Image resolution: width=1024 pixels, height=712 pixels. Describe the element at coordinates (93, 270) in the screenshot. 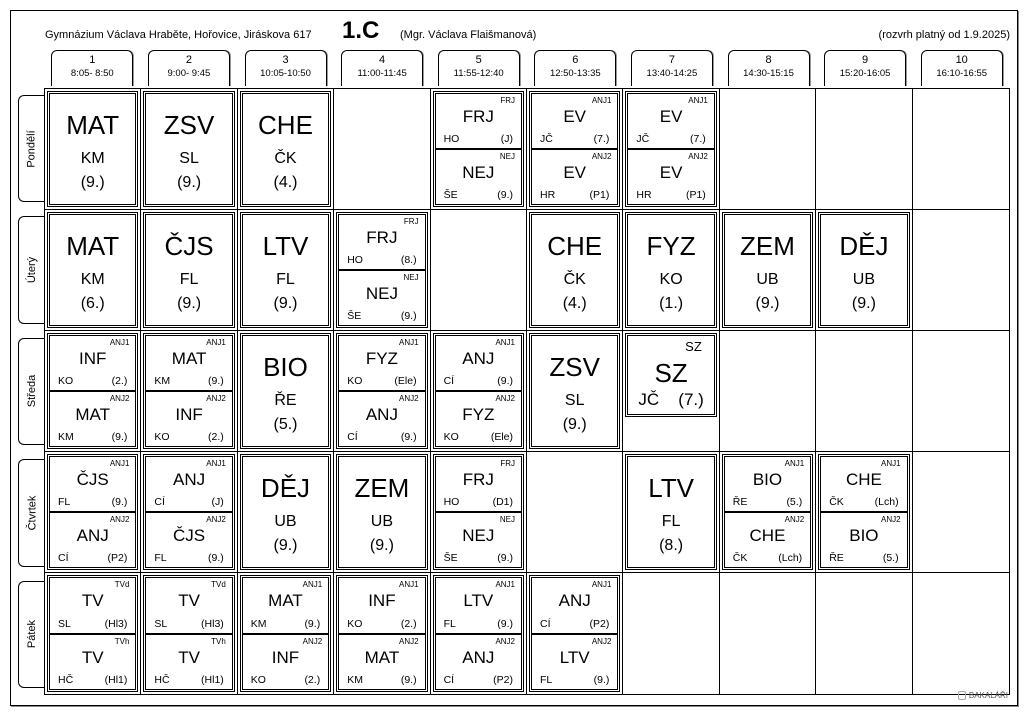

I see `lesson-card: MAT KM (6.)` at that location.